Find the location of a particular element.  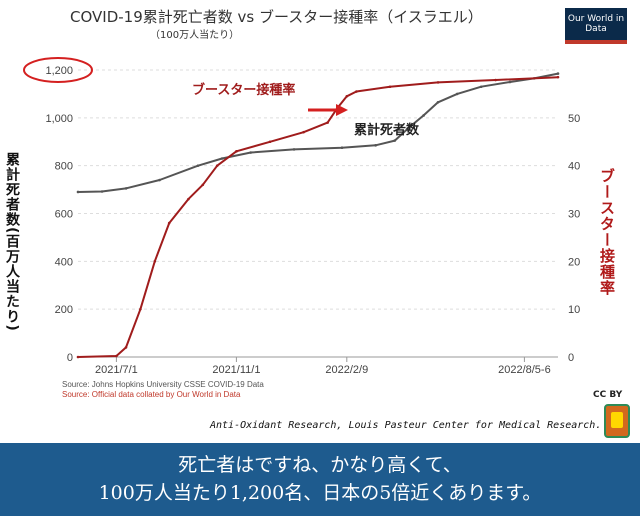

left-tick-label: 1,200 is located at coordinates (59, 71).